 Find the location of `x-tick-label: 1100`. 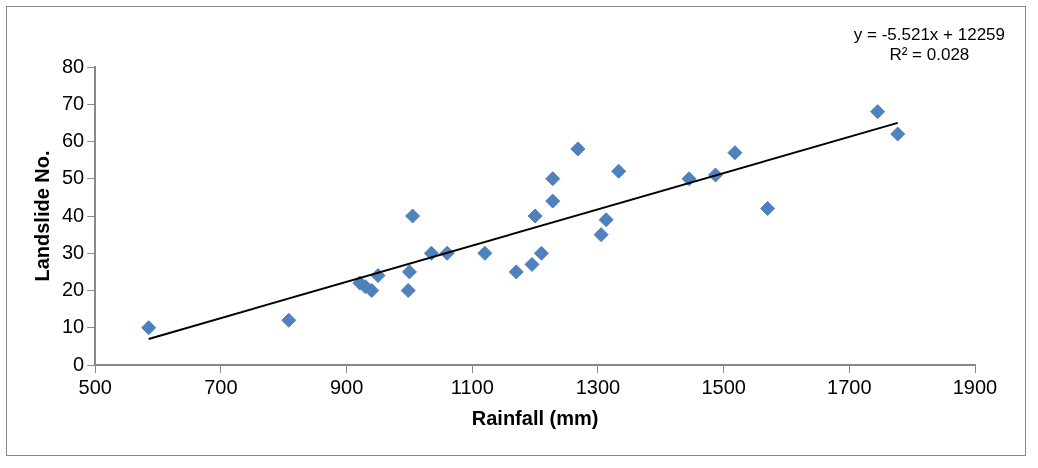

x-tick-label: 1100 is located at coordinates (472, 386).